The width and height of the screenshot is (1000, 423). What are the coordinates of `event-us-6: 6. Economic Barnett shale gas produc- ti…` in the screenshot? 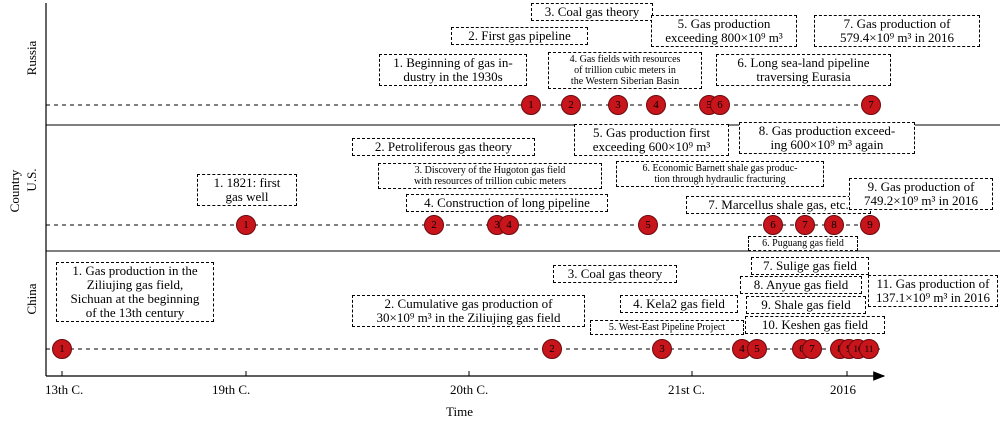 It's located at (720, 174).